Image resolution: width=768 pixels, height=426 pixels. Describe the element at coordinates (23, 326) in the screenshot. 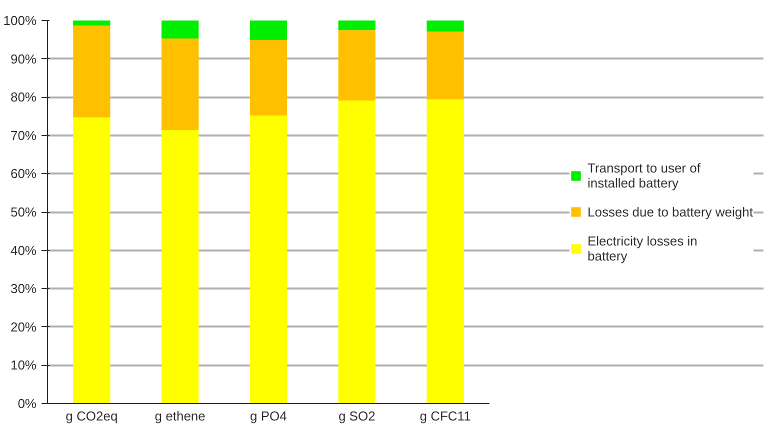

I see `y-tick-label: 20%` at that location.